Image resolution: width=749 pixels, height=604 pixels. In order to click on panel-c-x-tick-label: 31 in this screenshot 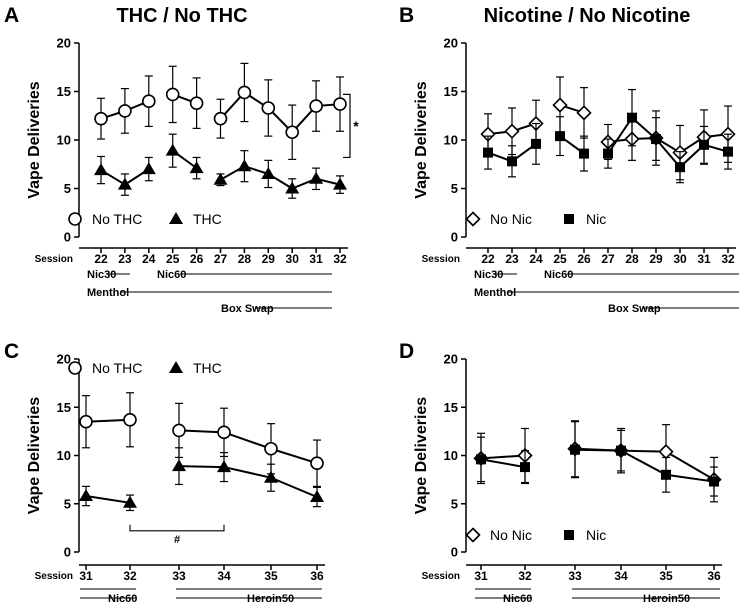, I will do `click(86, 576)`.